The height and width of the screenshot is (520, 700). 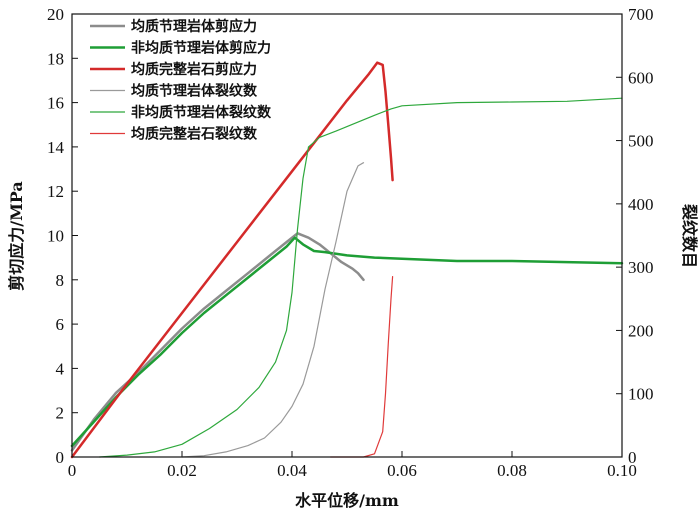 What do you see at coordinates (641, 14) in the screenshot?
I see `y-right-tick-label: 700` at bounding box center [641, 14].